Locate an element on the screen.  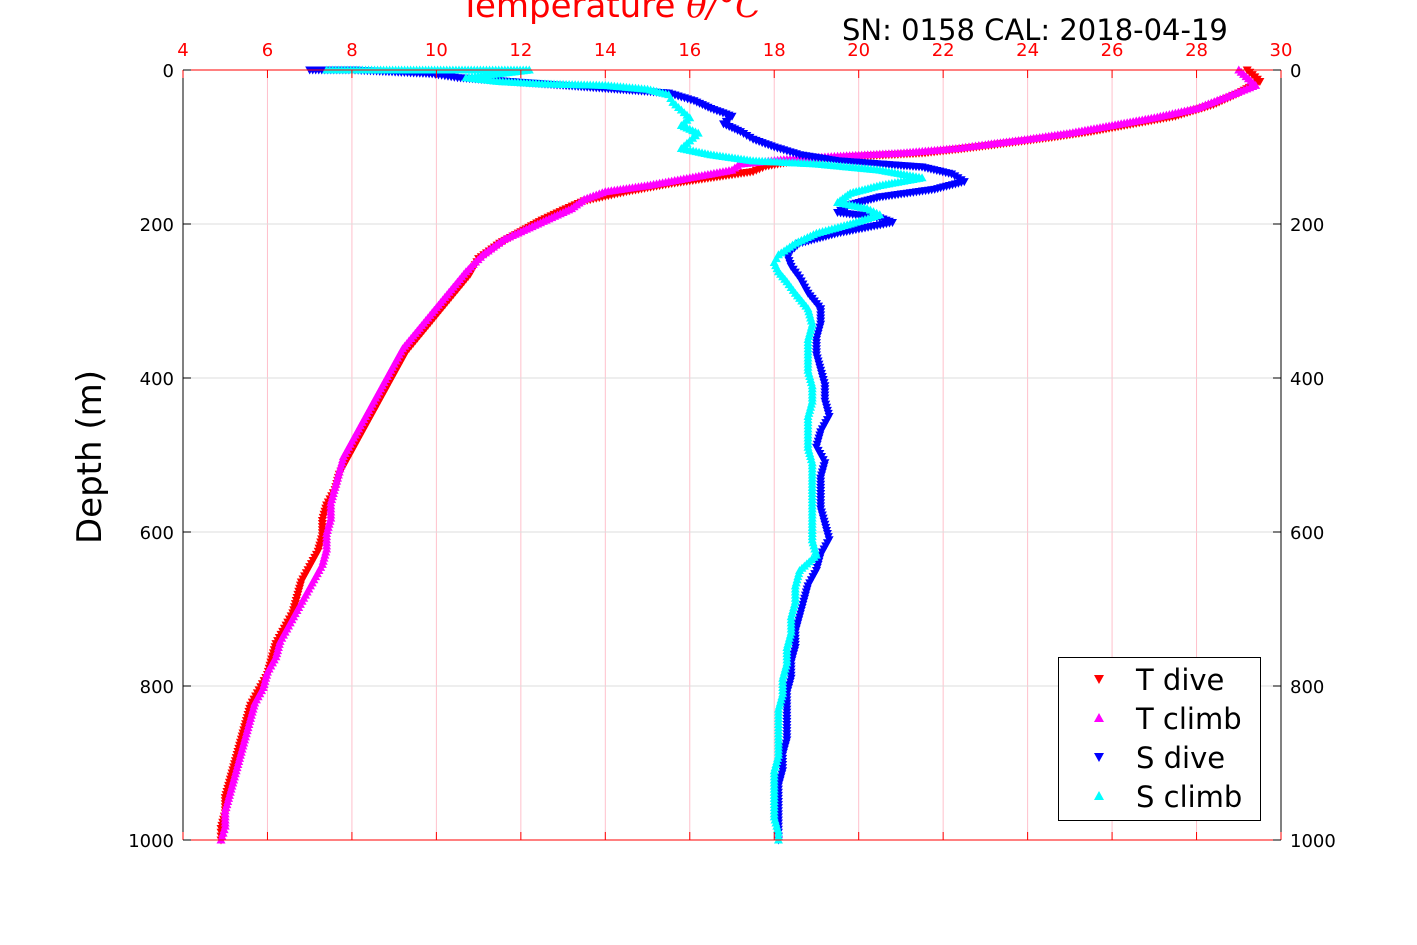
y-tick-label: 1000 is located at coordinates (151, 841).